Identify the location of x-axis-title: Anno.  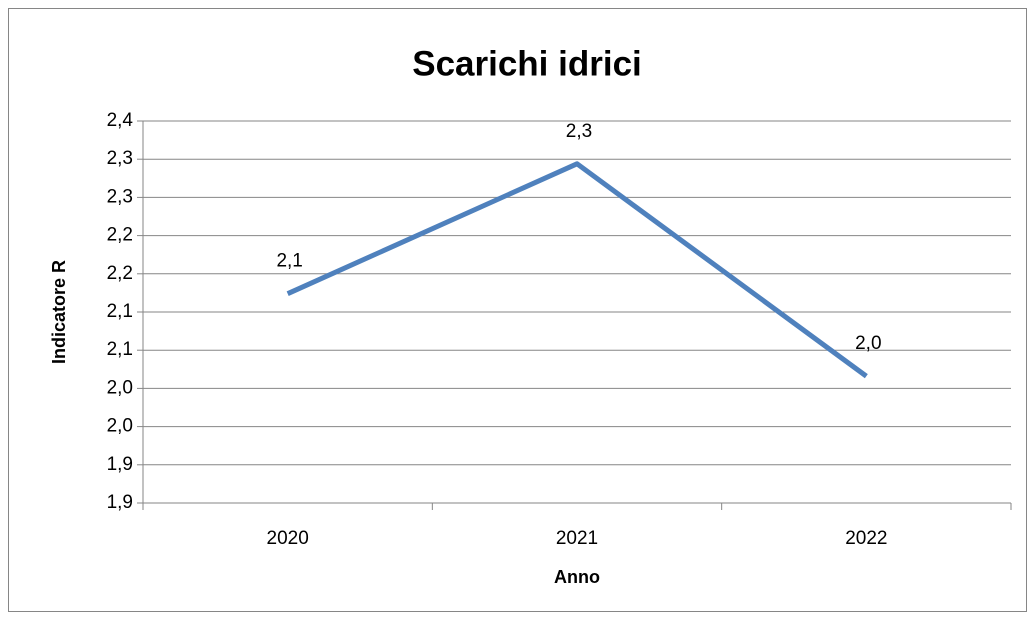
(577, 577).